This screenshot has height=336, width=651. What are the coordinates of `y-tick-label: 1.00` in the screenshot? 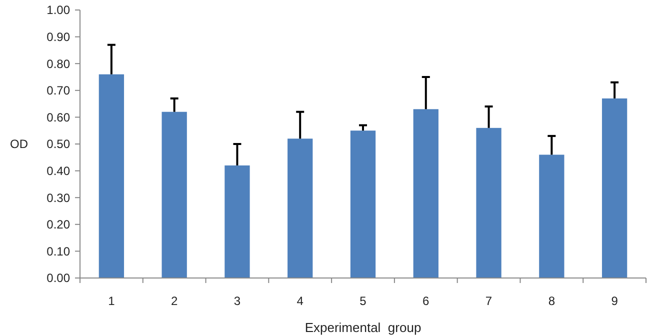 It's located at (58, 10).